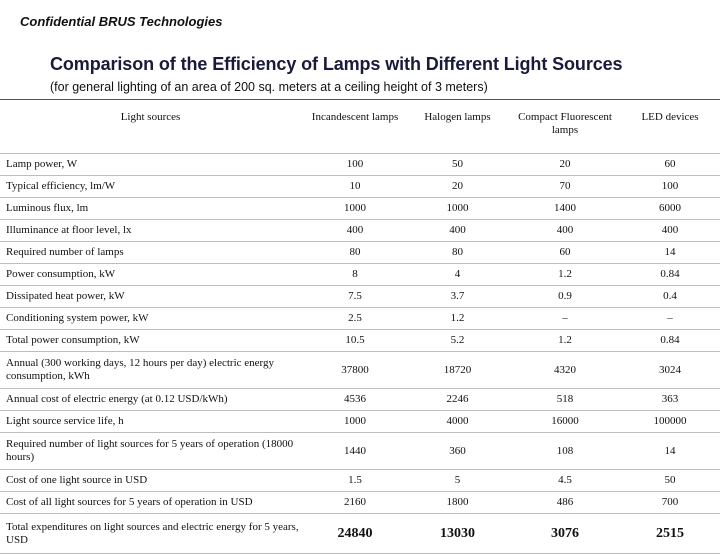 This screenshot has width=720, height=554. Describe the element at coordinates (670, 208) in the screenshot. I see `cell-led: 6000` at that location.